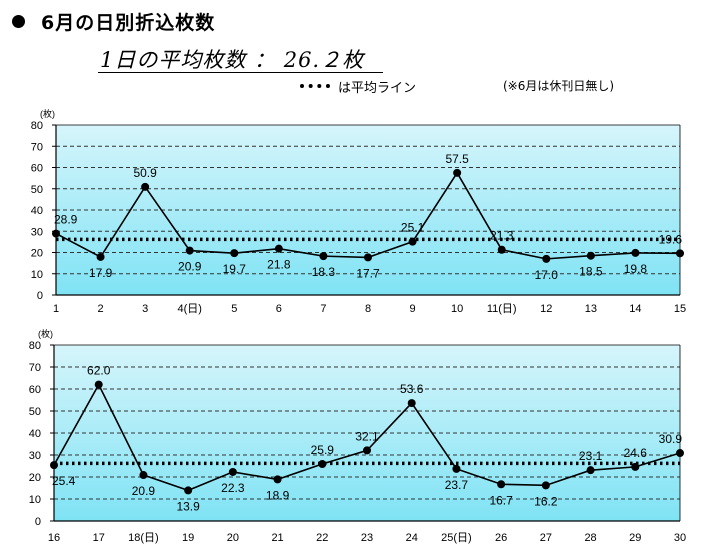  Describe the element at coordinates (457, 309) in the screenshot. I see `x-tick-label: 10` at that location.